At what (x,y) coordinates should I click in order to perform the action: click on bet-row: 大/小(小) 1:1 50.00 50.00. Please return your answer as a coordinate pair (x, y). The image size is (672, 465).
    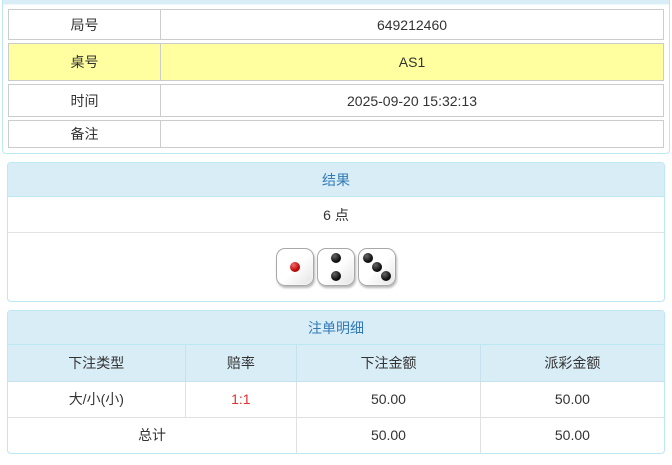
    Looking at the image, I should click on (336, 399).